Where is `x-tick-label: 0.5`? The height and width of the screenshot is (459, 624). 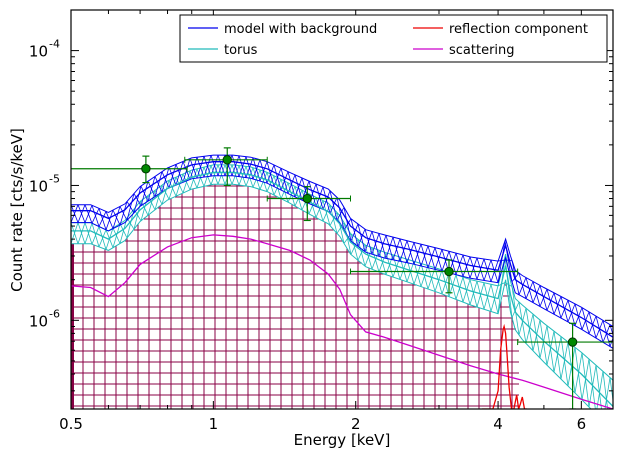 x-tick-label: 0.5 is located at coordinates (71, 424).